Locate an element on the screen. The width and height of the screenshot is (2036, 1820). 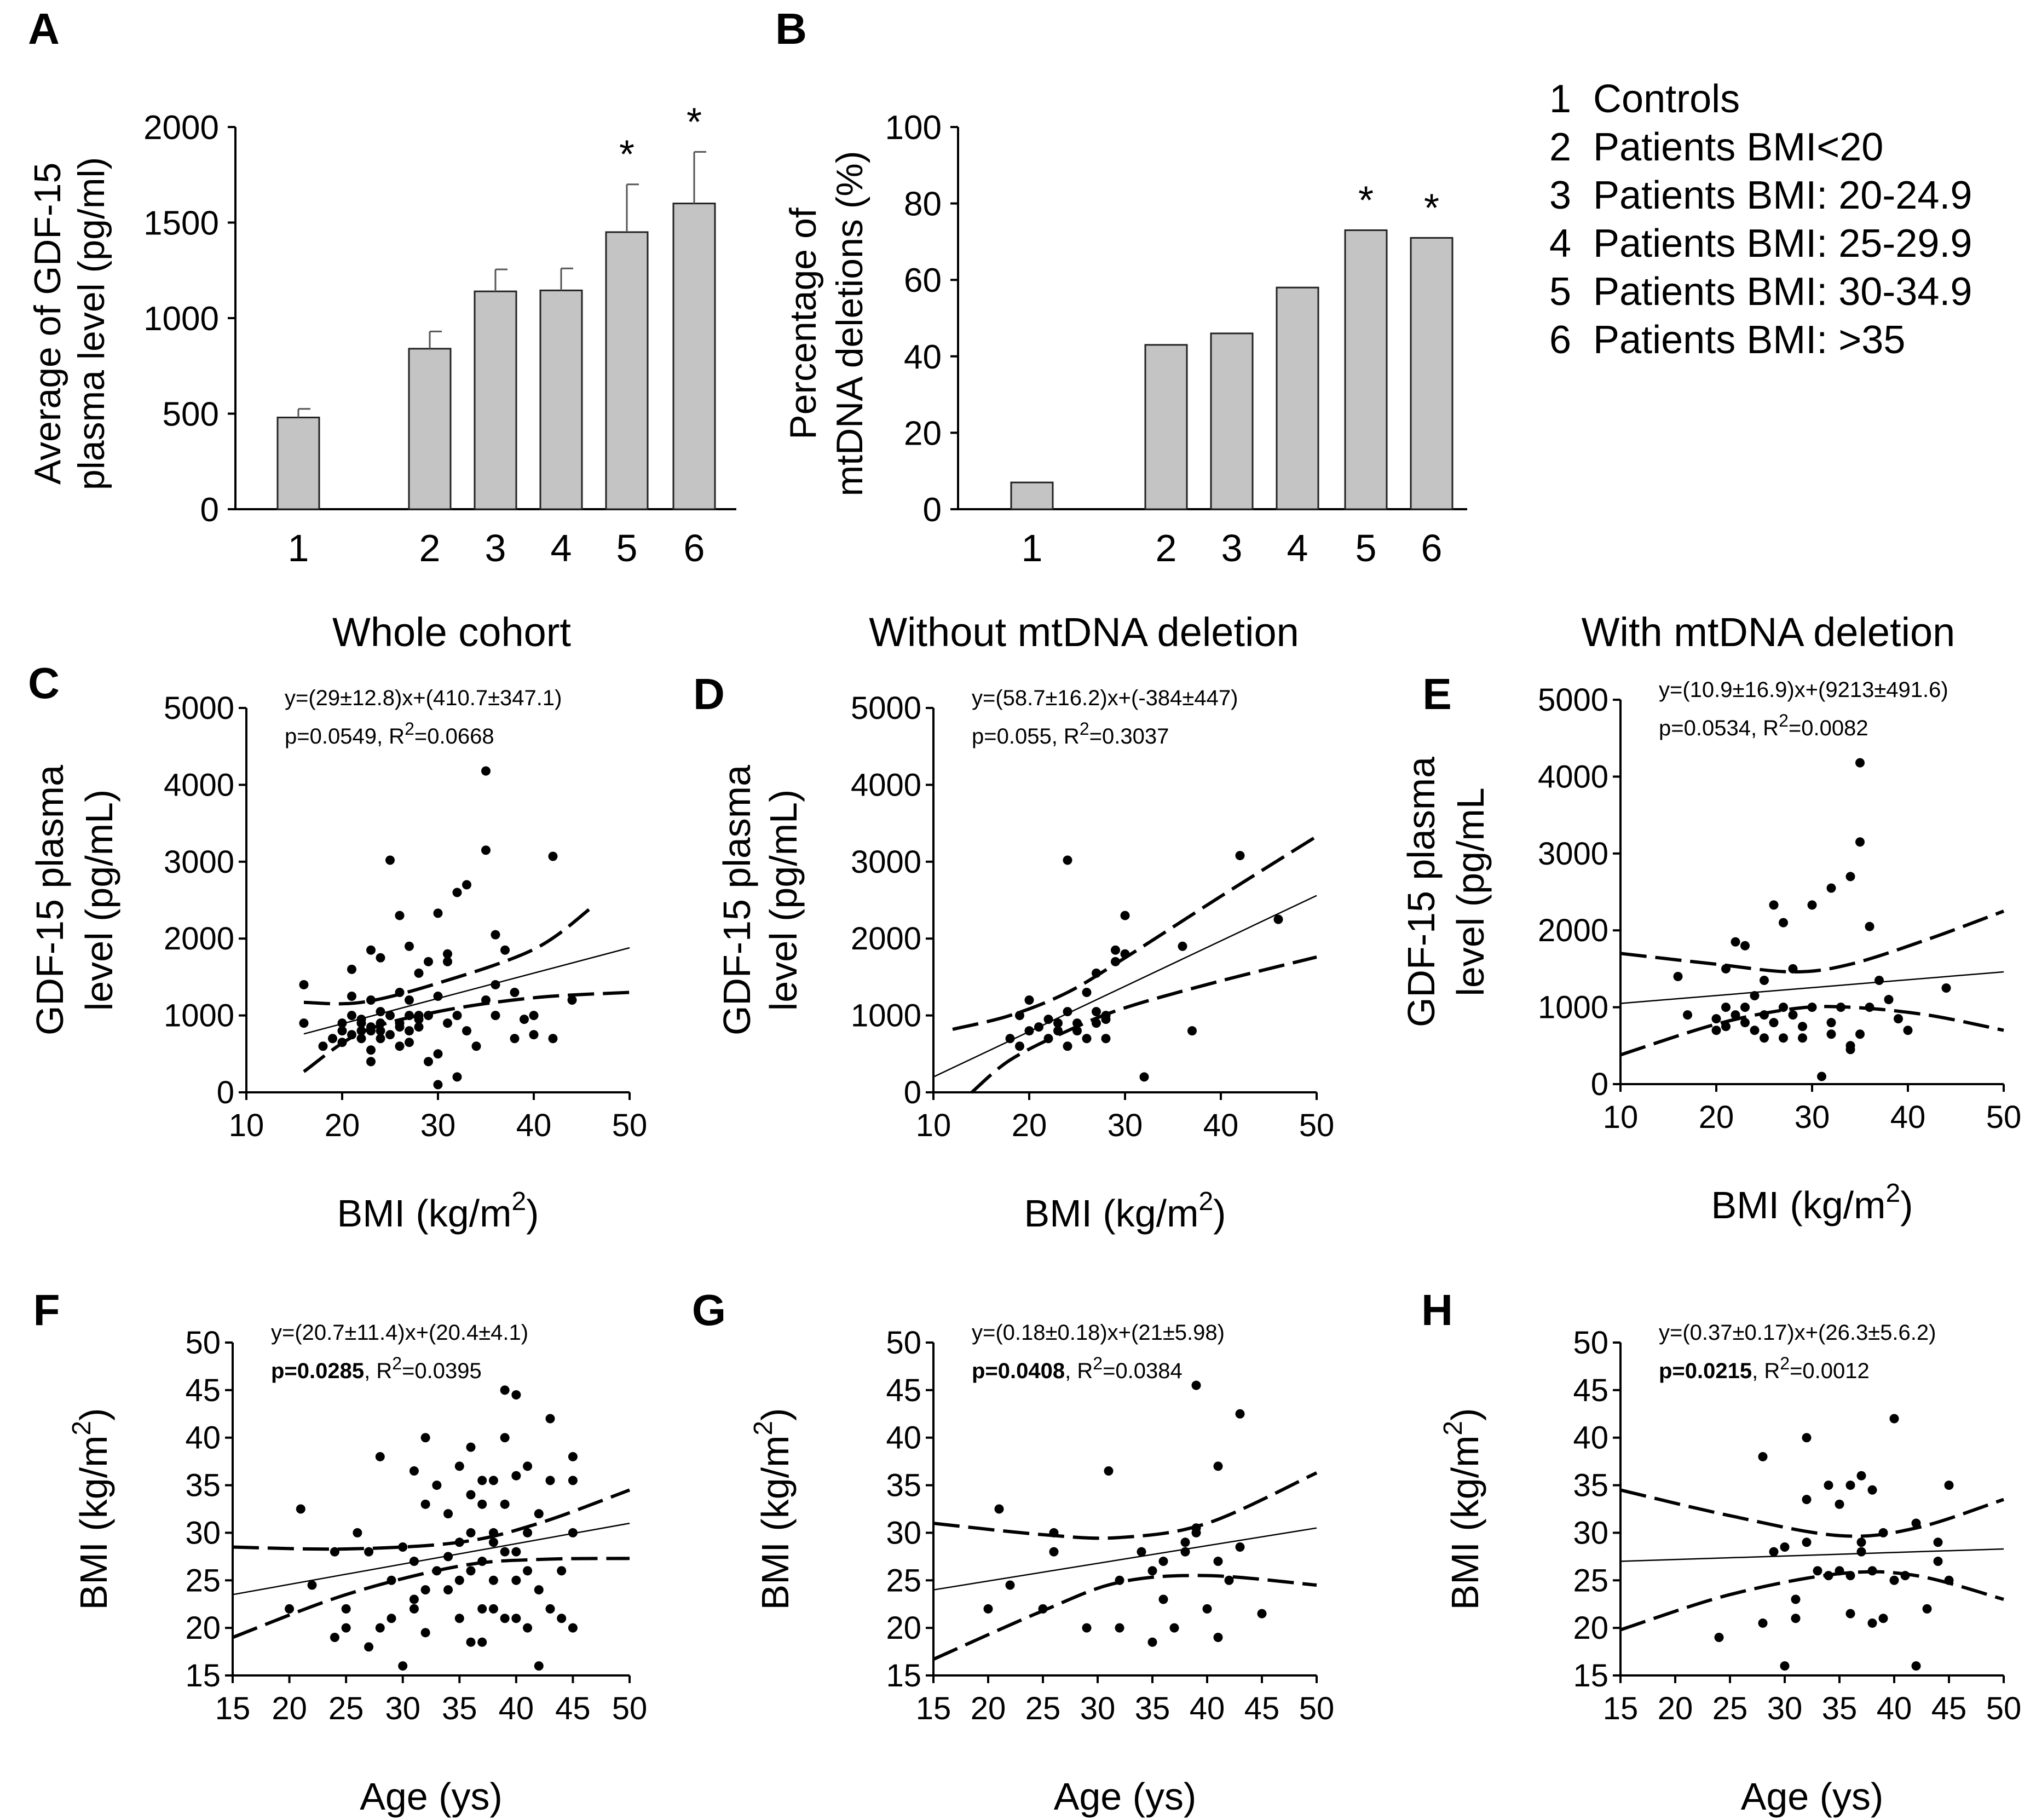
x-tick-label: 2 is located at coordinates (430, 548).